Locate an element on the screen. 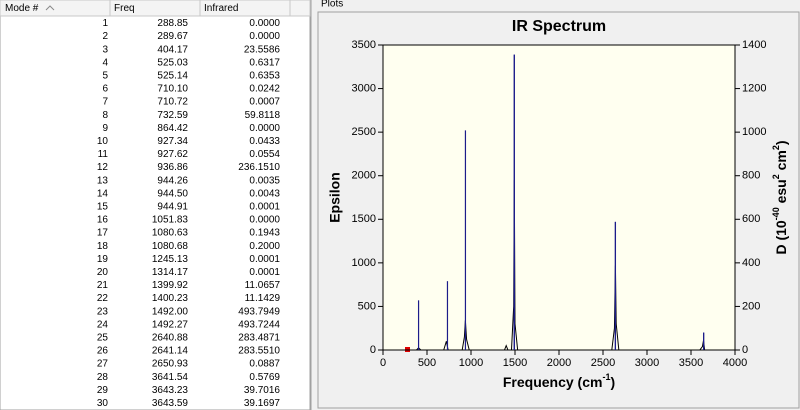 The width and height of the screenshot is (800, 410). table-cell: 17 is located at coordinates (103, 233).